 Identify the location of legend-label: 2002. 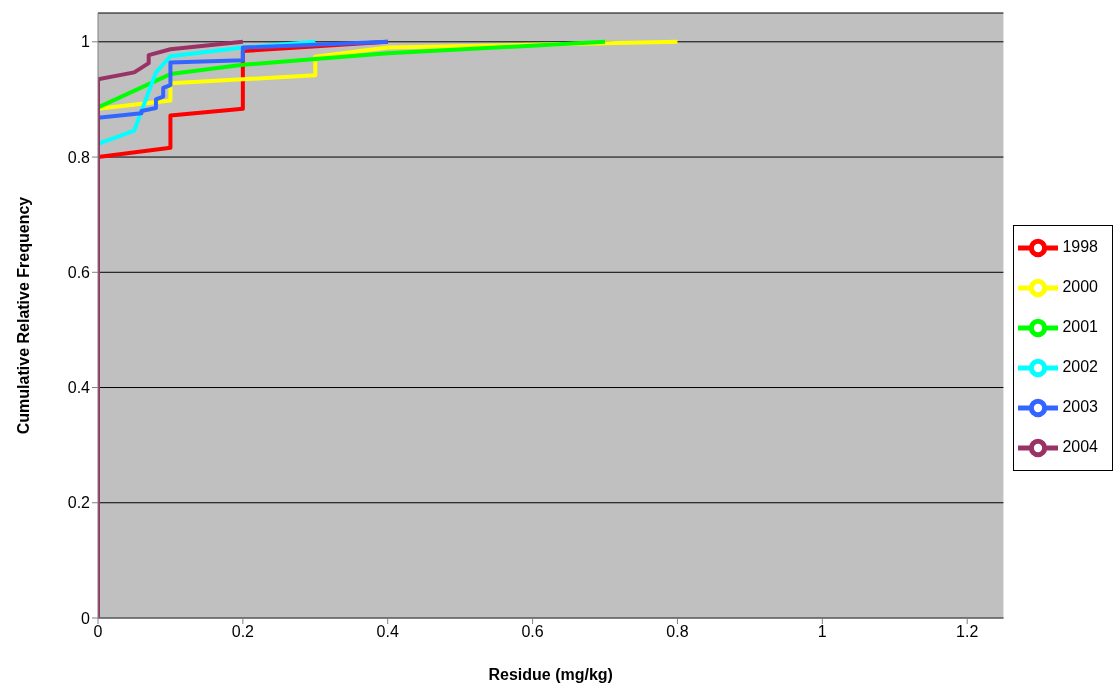
(1080, 367).